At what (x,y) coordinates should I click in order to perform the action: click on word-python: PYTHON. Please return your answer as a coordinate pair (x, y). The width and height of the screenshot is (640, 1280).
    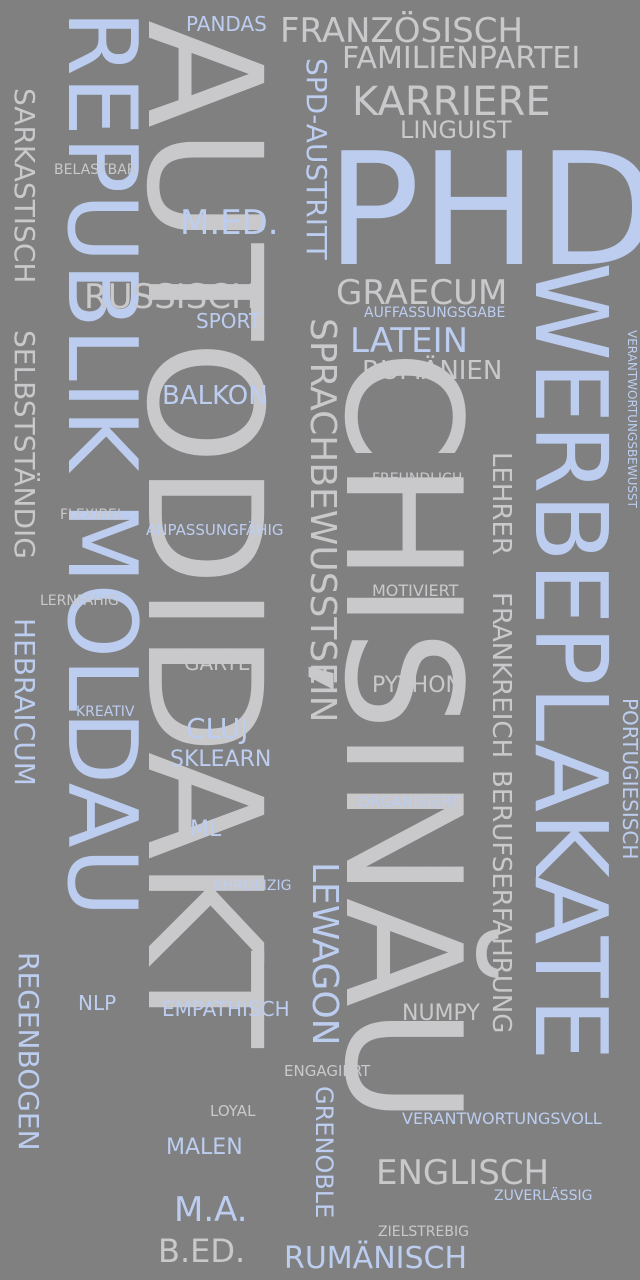
    Looking at the image, I should click on (417, 685).